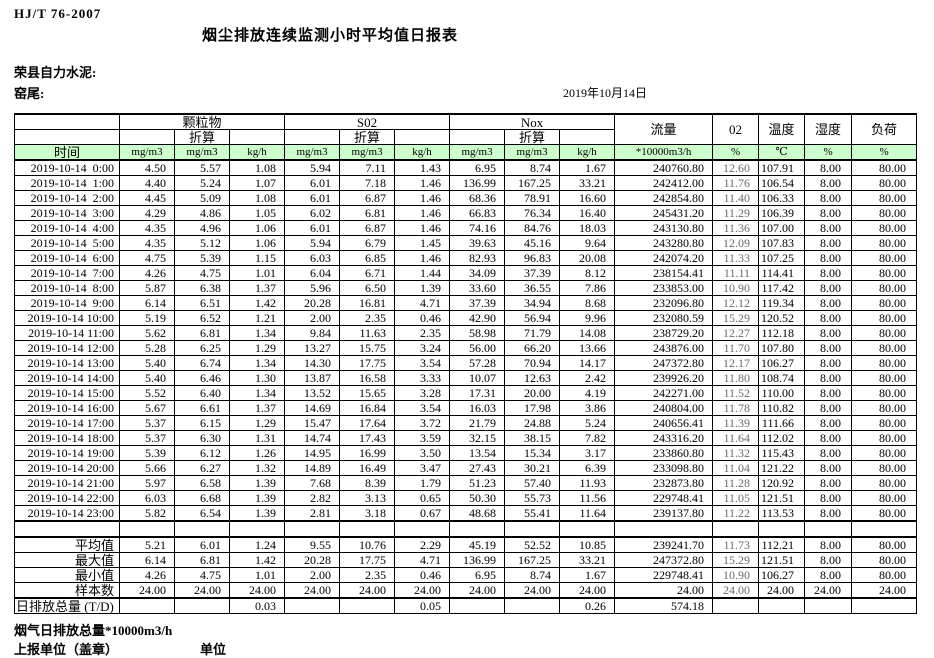 The width and height of the screenshot is (934, 658). Describe the element at coordinates (532, 333) in the screenshot. I see `value-cell: 71.79` at that location.